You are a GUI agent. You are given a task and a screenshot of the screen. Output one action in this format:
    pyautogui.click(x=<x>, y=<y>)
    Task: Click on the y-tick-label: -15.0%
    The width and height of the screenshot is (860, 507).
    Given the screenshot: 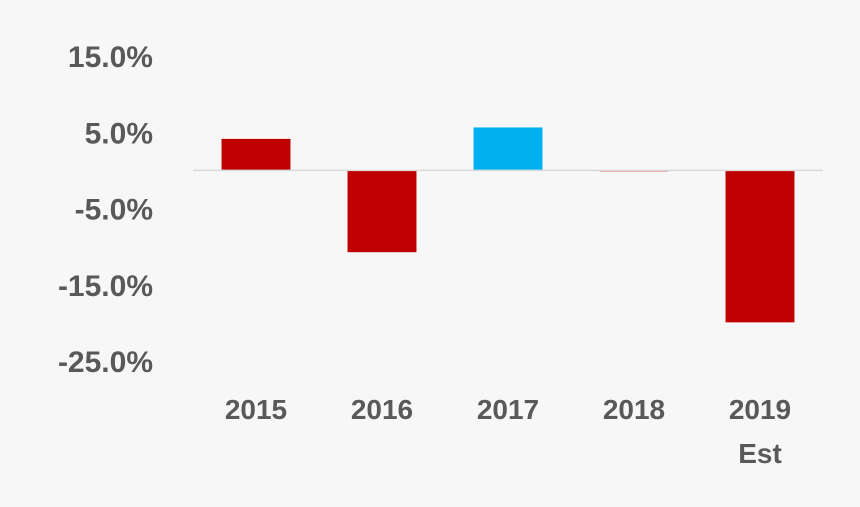 What is the action you would take?
    pyautogui.click(x=105, y=286)
    